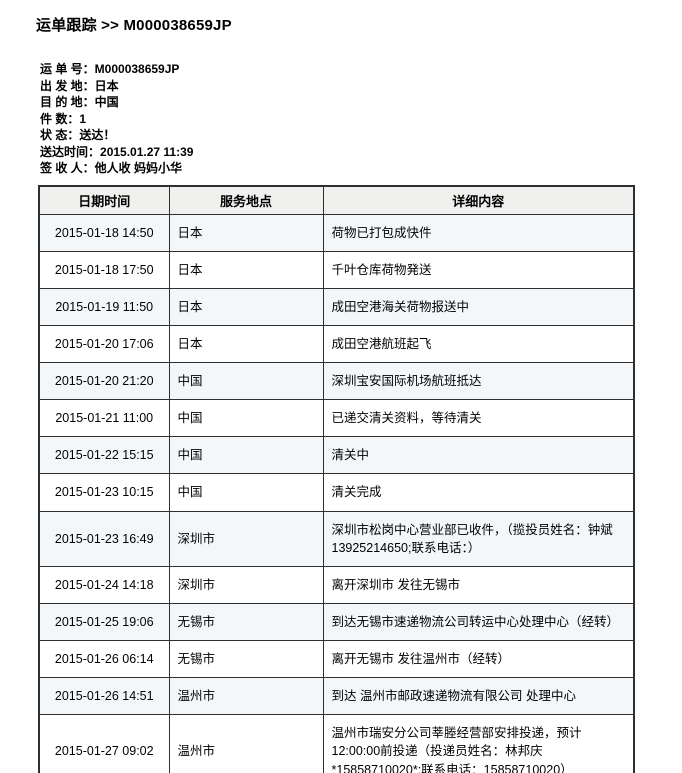  What do you see at coordinates (478, 344) in the screenshot?
I see `cell-detail: 成田空港航班起飞` at bounding box center [478, 344].